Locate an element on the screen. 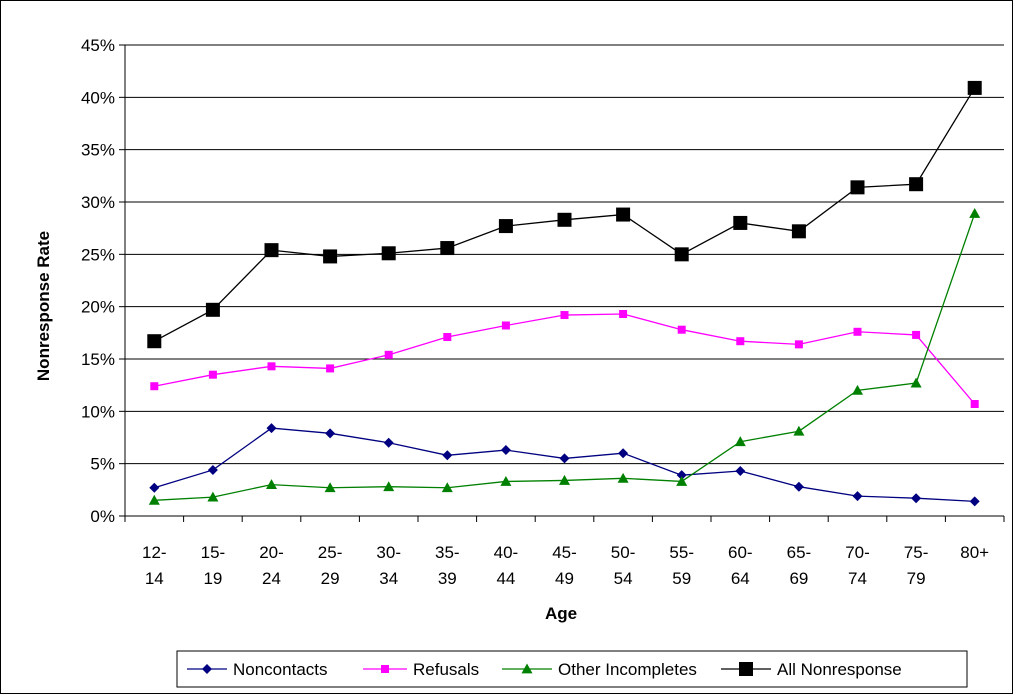 The image size is (1013, 698). x-tick-label: 19 is located at coordinates (212, 578).